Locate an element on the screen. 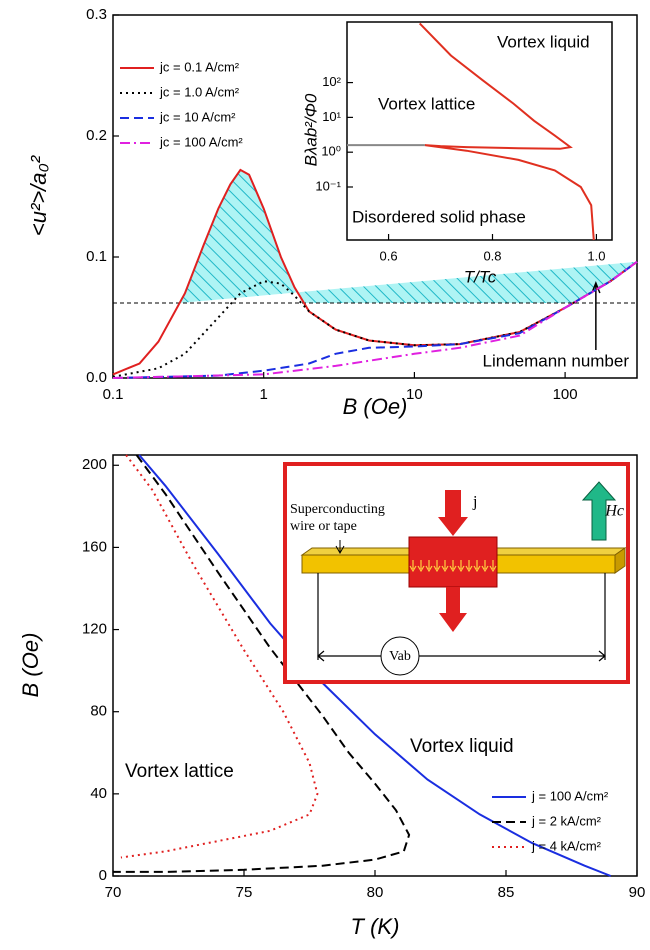  x-tick-label: 1 is located at coordinates (264, 394).